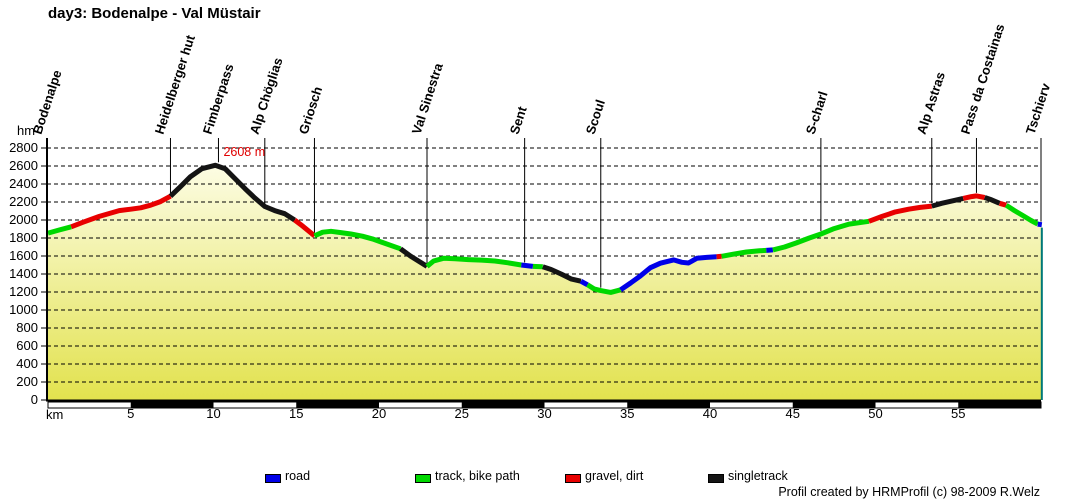 This screenshot has width=1090, height=500. I want to click on y-tick-label-2200: 2200, so click(23, 201).